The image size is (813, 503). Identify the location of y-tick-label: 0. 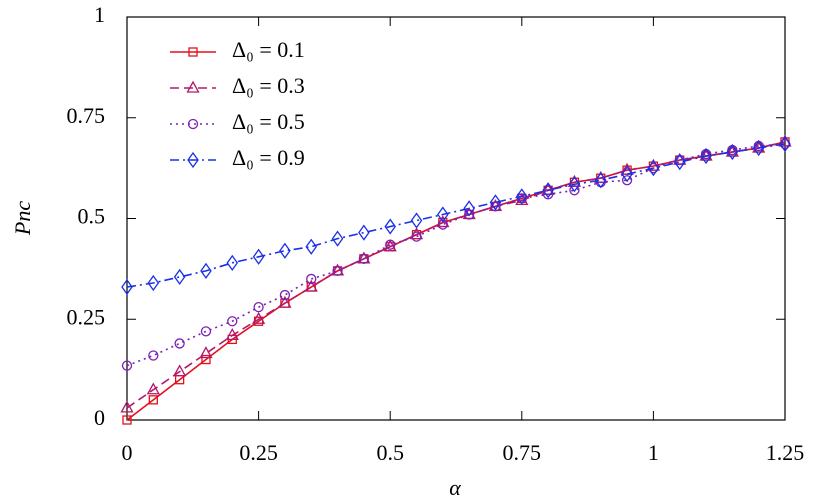
(99, 417).